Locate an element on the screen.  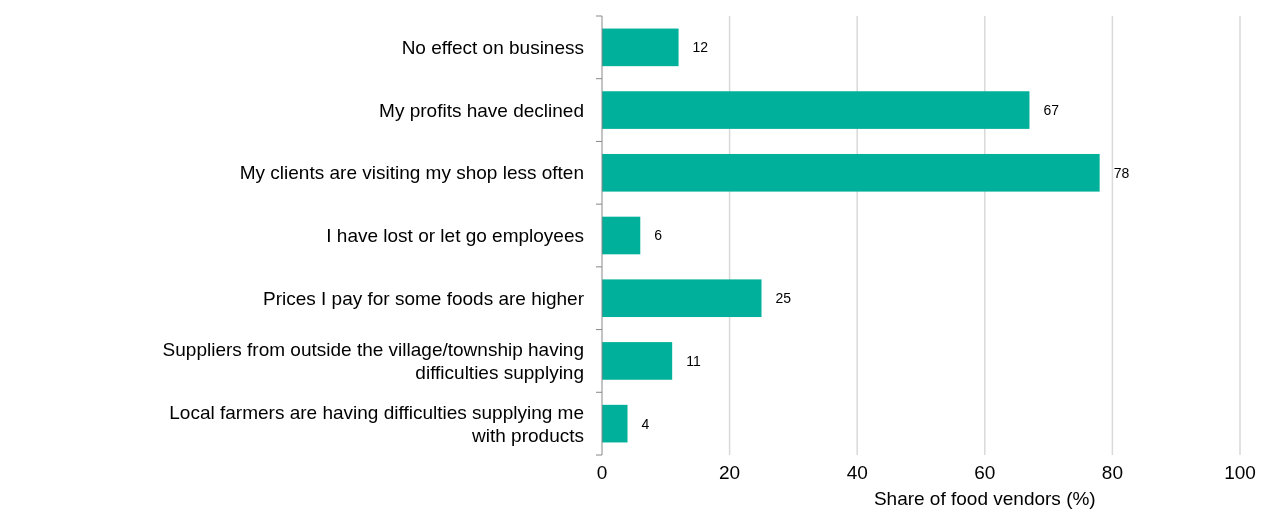
x-tick-label: 20 is located at coordinates (730, 472).